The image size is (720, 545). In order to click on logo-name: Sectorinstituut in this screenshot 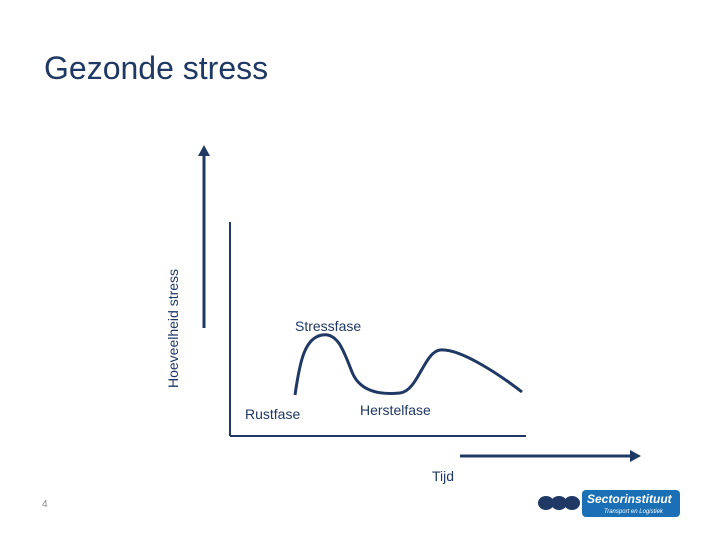, I will do `click(630, 499)`.